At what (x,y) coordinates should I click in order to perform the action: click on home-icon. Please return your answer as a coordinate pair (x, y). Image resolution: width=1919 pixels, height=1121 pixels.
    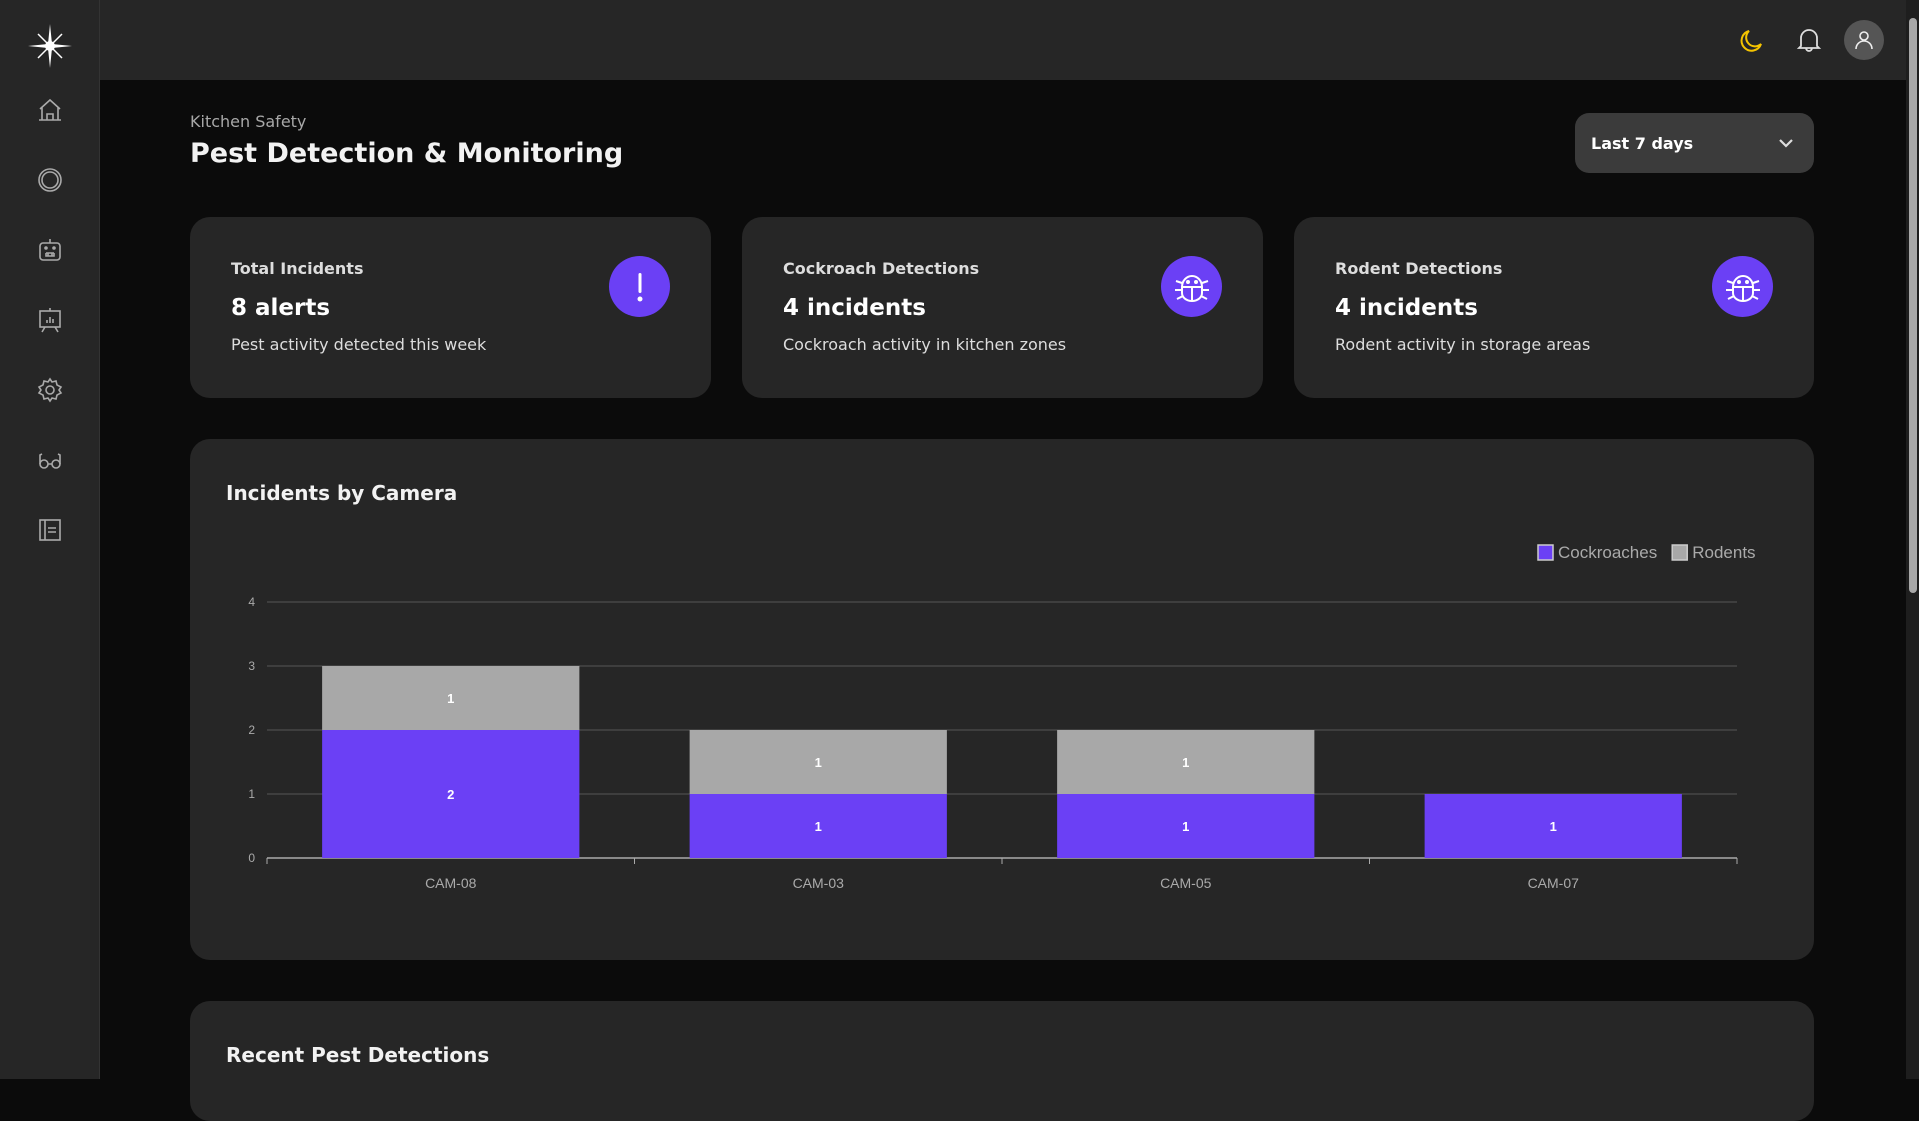
    Looking at the image, I should click on (50, 110).